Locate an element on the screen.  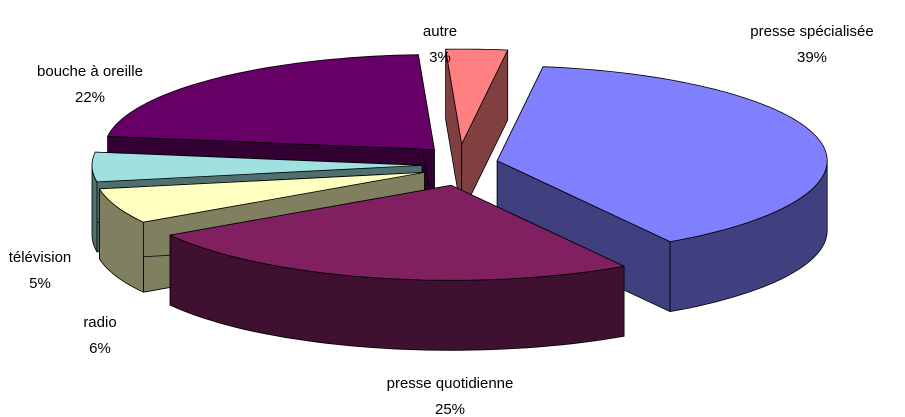
slice-label: autre is located at coordinates (440, 31).